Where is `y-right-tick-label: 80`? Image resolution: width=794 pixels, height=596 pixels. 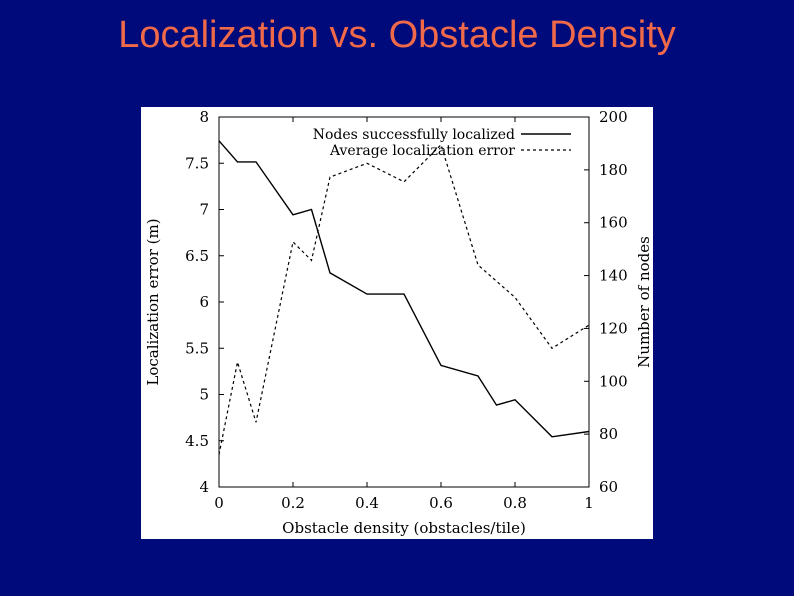 y-right-tick-label: 80 is located at coordinates (608, 434).